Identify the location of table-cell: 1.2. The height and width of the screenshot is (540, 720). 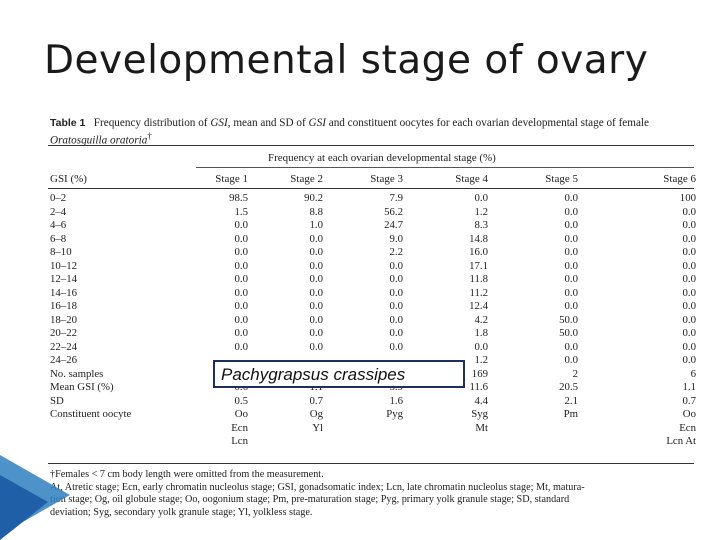
(481, 211).